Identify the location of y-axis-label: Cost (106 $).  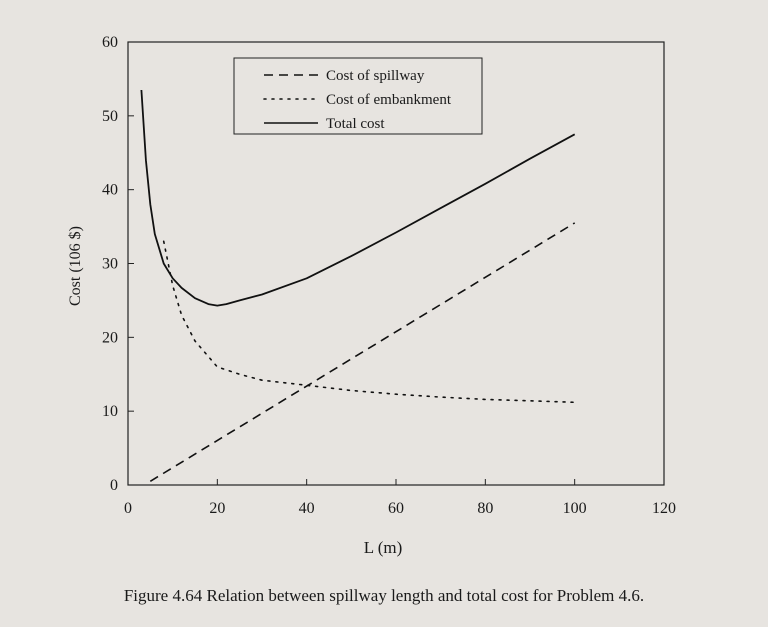
(75, 266).